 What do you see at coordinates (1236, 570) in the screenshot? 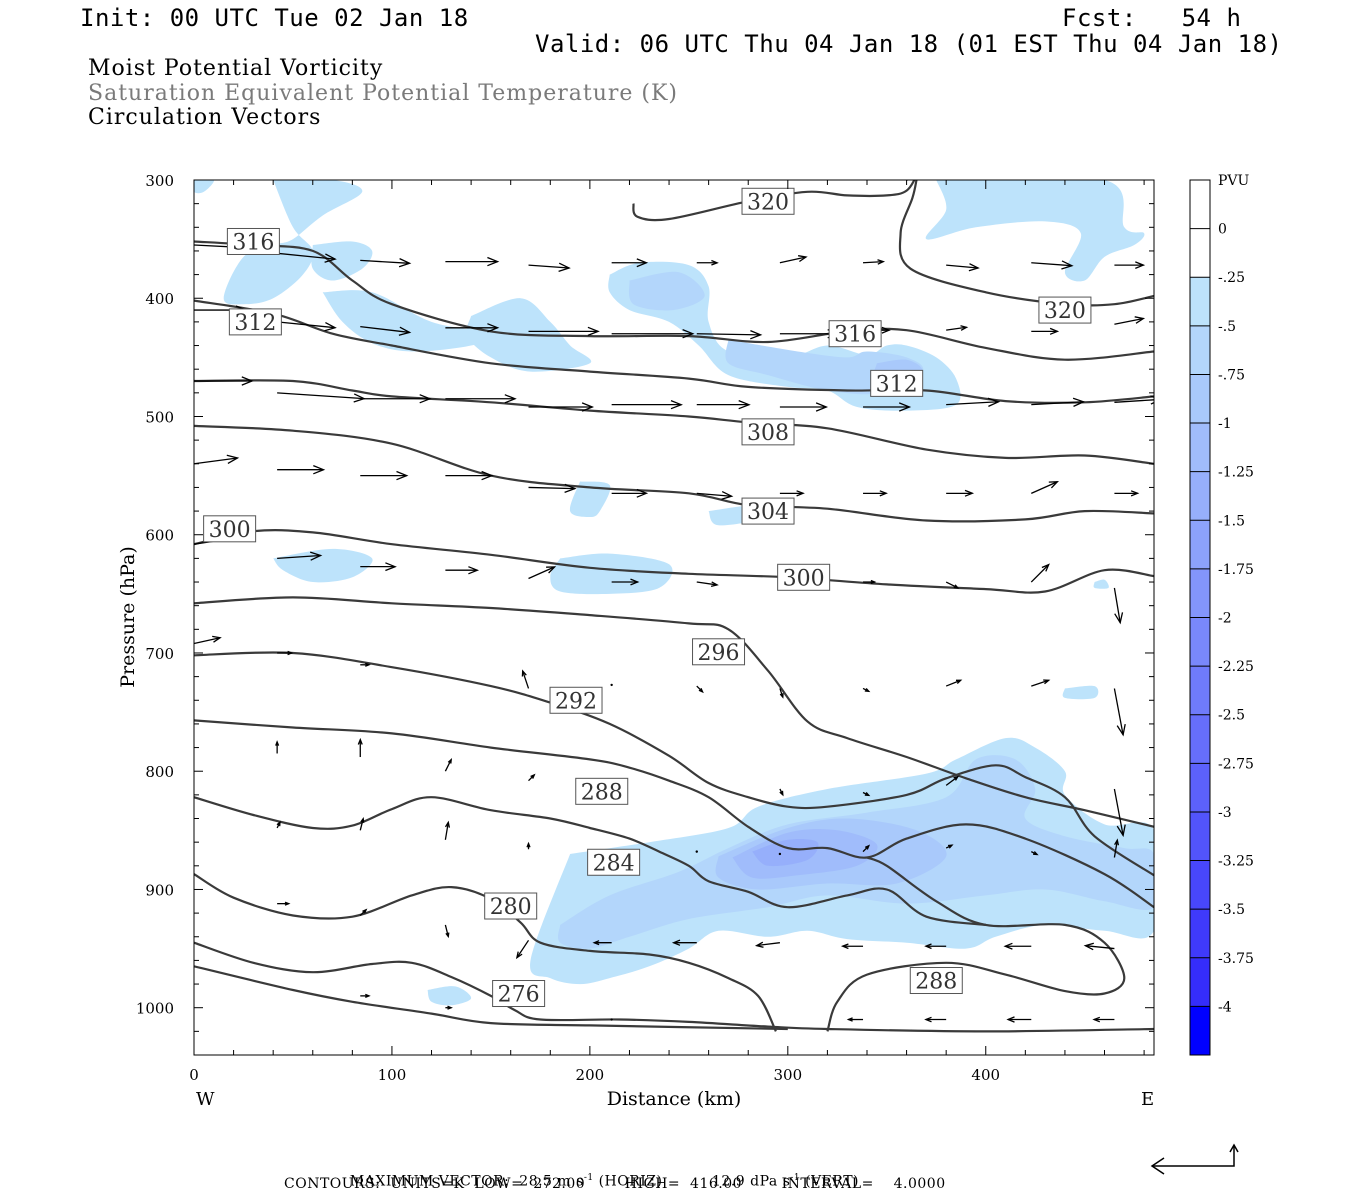
I see `colorbar-label: -1.75` at bounding box center [1236, 570].